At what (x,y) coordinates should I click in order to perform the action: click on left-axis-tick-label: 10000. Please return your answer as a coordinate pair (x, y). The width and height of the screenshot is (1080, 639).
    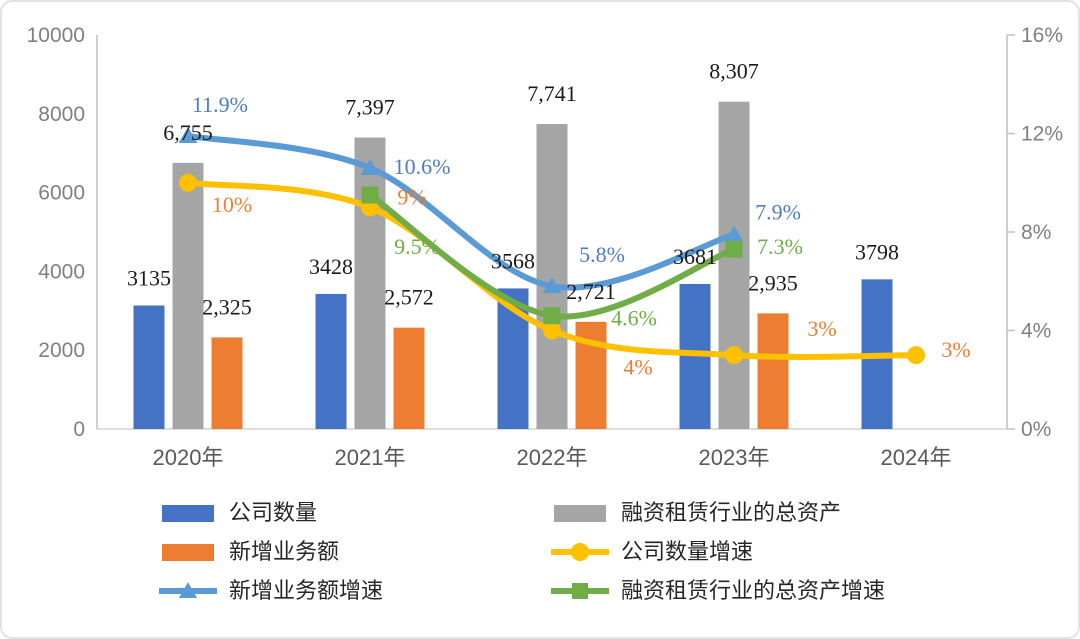
    Looking at the image, I should click on (56, 35).